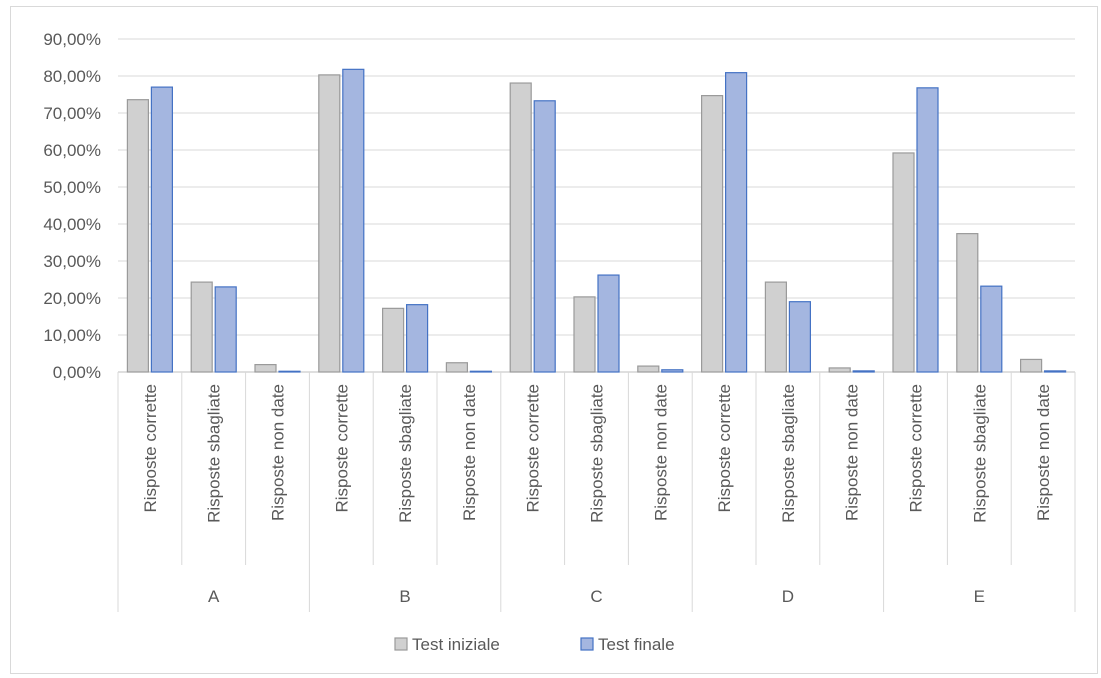  What do you see at coordinates (72, 113) in the screenshot?
I see `y-tick-label: 70,00%` at bounding box center [72, 113].